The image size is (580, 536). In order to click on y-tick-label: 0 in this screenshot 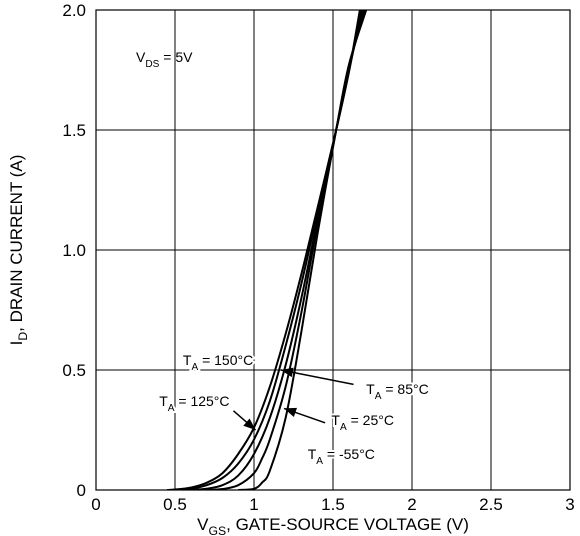, I will do `click(81, 490)`.